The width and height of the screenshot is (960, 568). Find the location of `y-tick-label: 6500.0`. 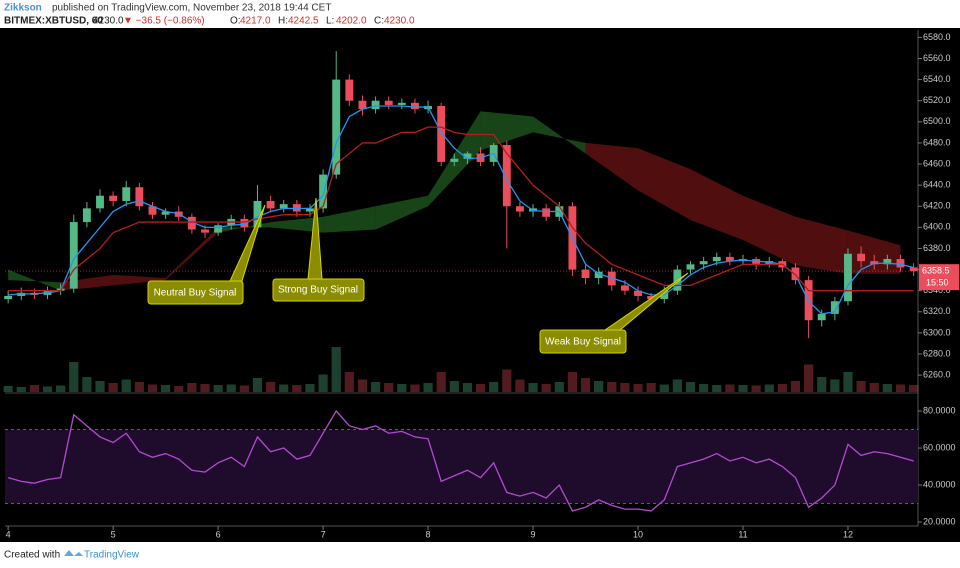

y-tick-label: 6500.0 is located at coordinates (937, 121).